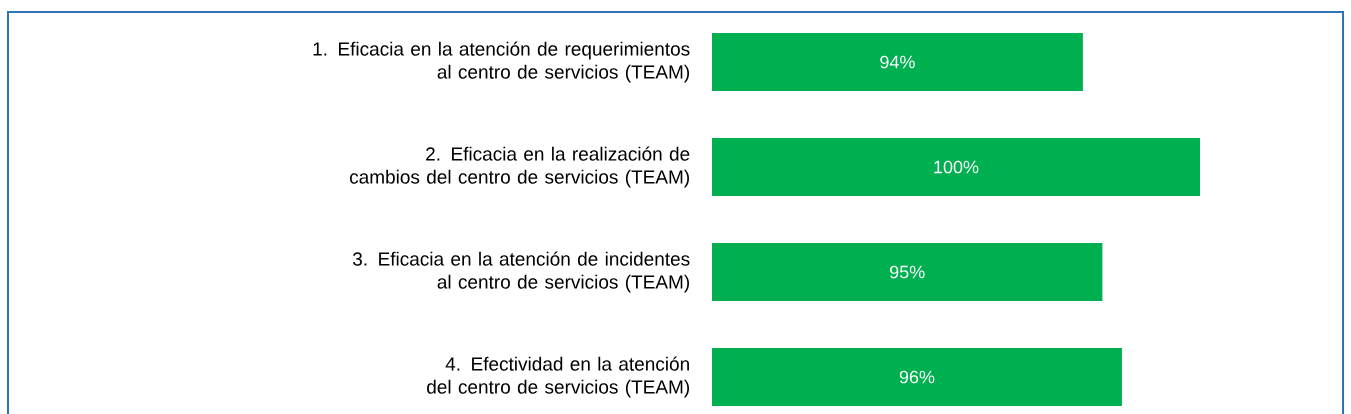 The width and height of the screenshot is (1351, 414). I want to click on data-label: 100%, so click(956, 167).